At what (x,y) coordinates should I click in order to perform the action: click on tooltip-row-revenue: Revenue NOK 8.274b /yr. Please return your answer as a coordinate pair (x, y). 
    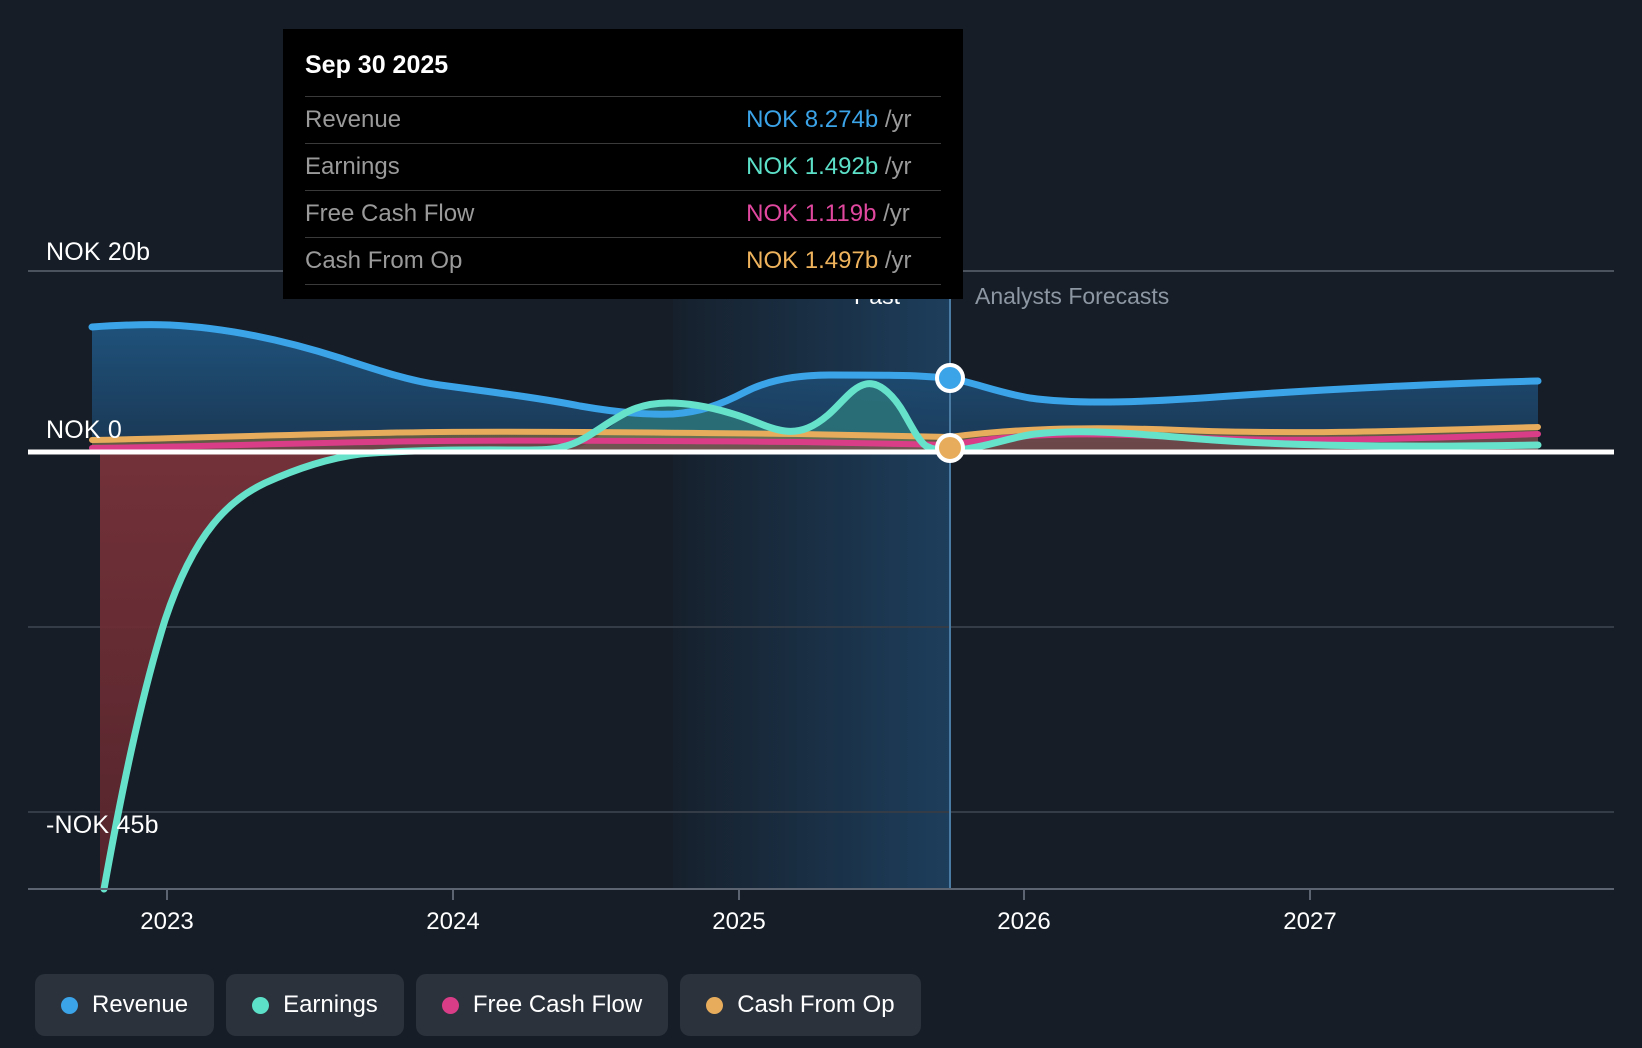
    Looking at the image, I should click on (623, 120).